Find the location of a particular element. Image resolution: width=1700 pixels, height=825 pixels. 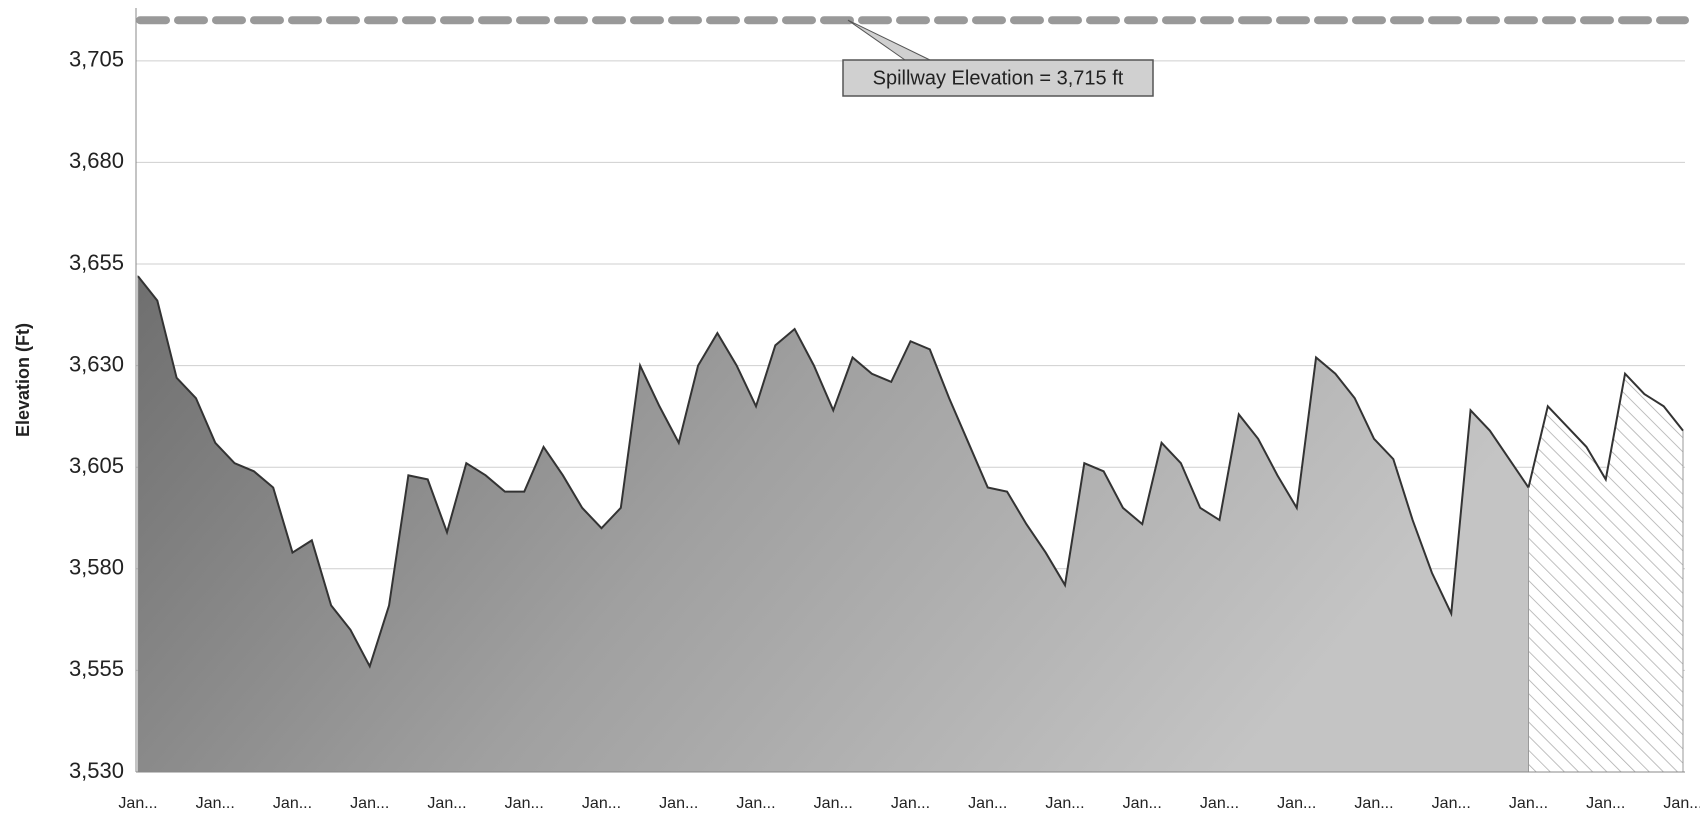

annotation-callout is located at coordinates (889, 40).